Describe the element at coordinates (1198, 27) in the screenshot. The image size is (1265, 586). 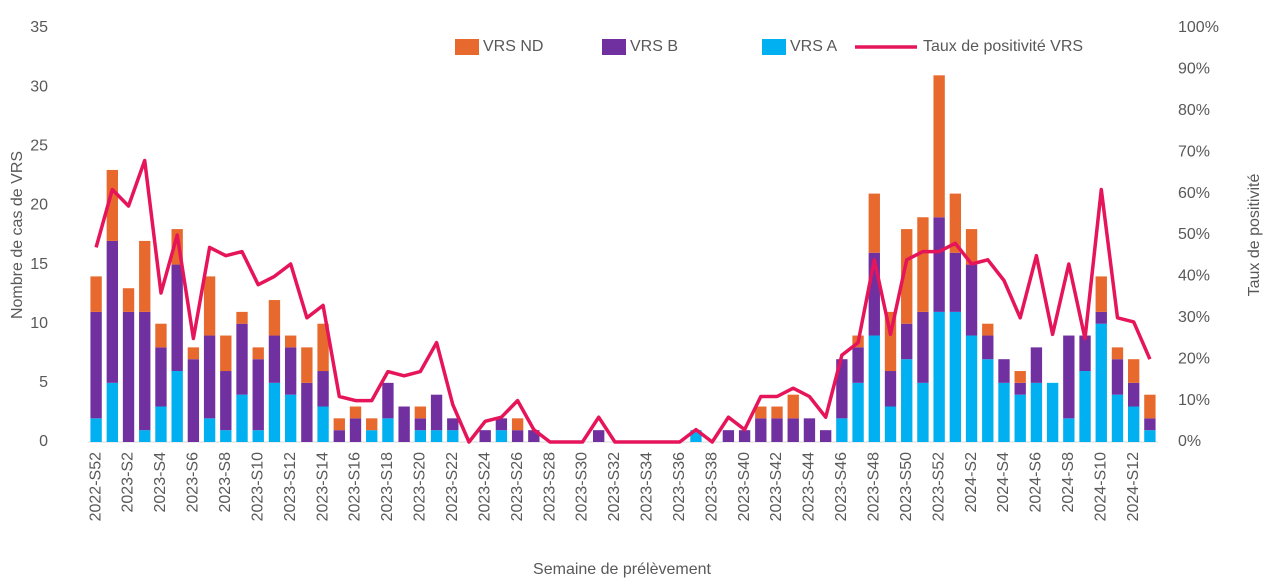
I see `y2-tick-label: 100%` at that location.